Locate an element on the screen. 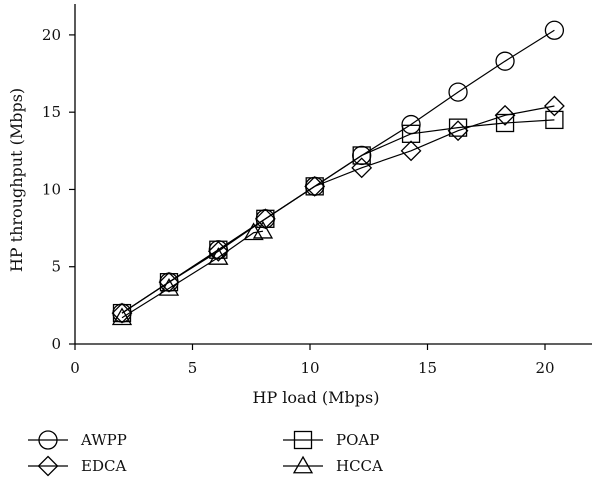 The width and height of the screenshot is (595, 480). y-tick-label: 5 is located at coordinates (56, 267).